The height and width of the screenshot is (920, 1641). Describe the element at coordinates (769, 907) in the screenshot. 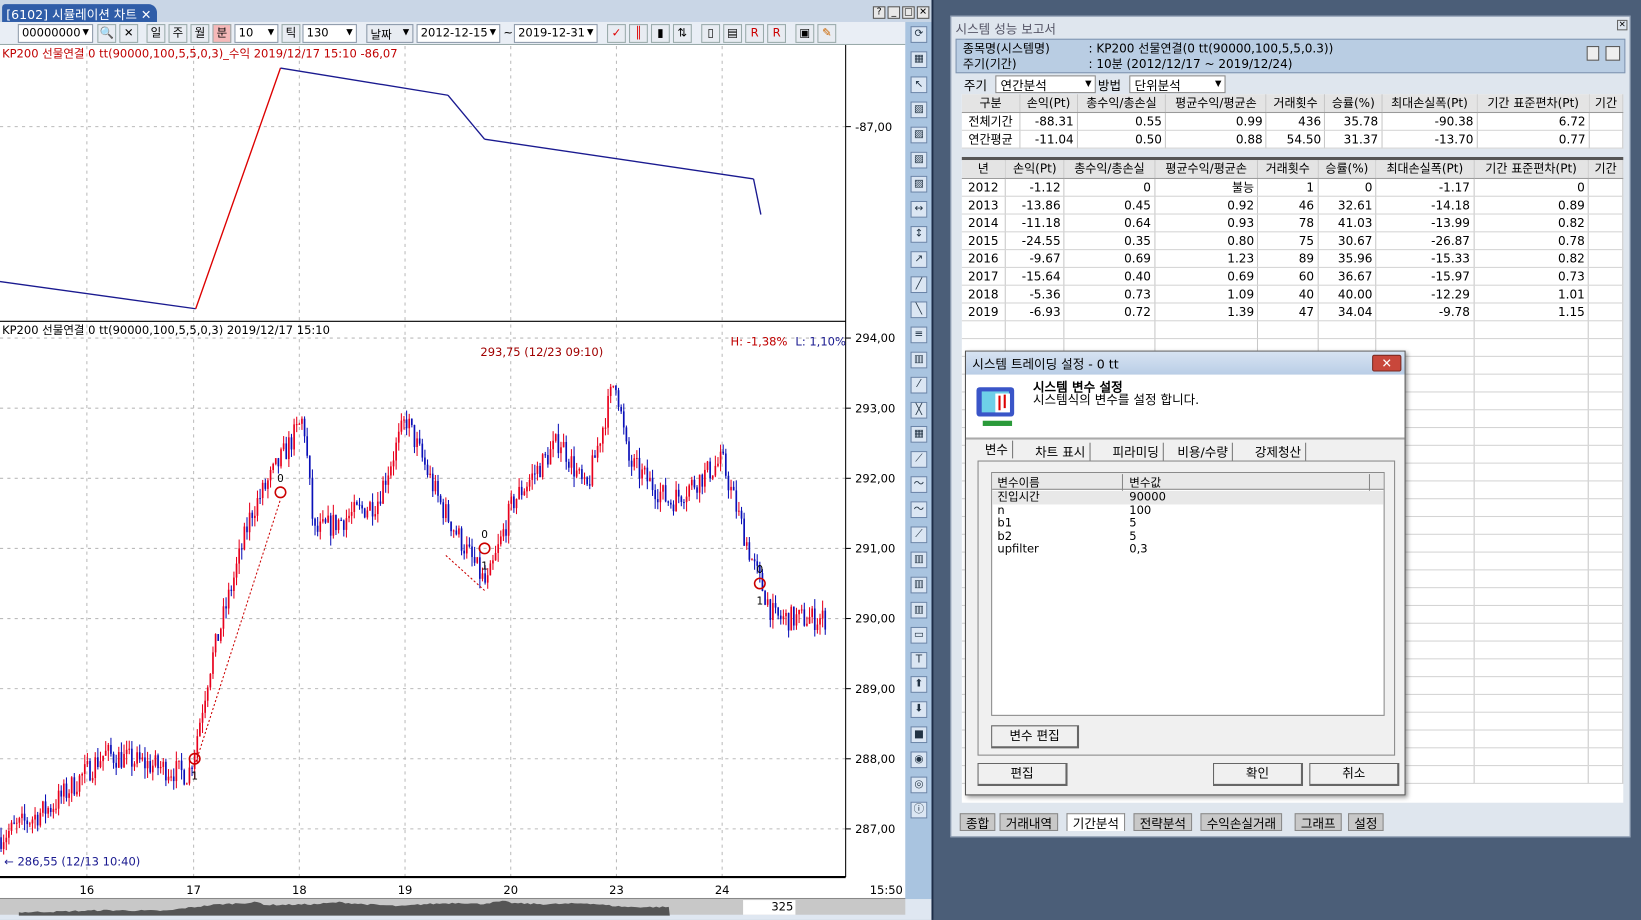

I see `visible-count-input: 325` at that location.